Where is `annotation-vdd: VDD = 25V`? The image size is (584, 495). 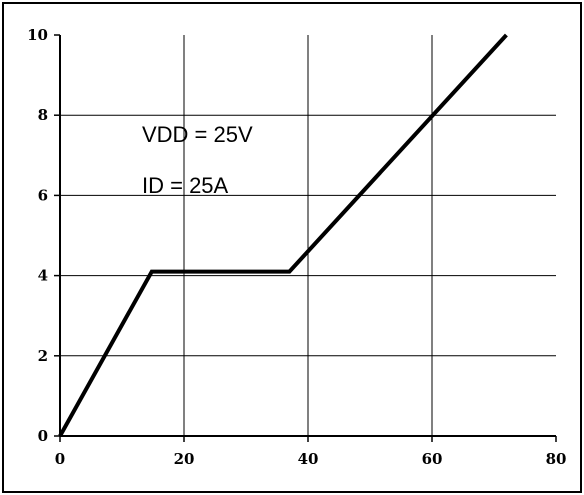 annotation-vdd: VDD = 25V is located at coordinates (197, 134).